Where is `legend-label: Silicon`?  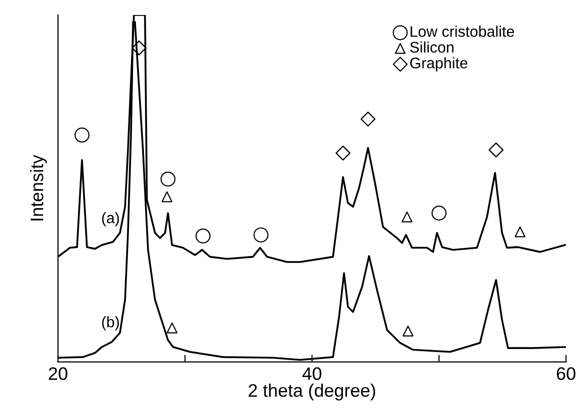 legend-label: Silicon is located at coordinates (432, 47).